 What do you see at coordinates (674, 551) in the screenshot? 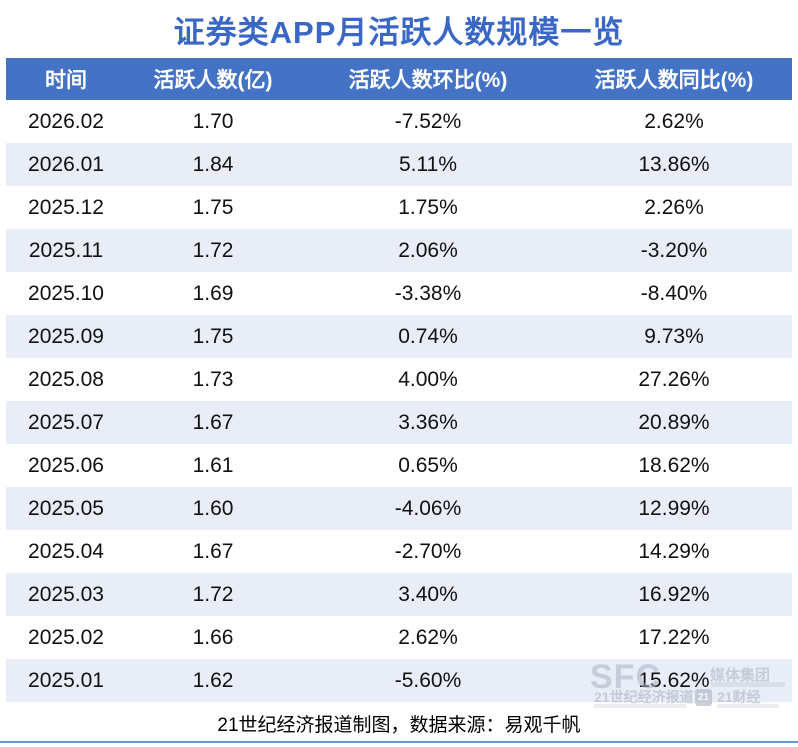
I see `table-cell: 14.29%` at bounding box center [674, 551].